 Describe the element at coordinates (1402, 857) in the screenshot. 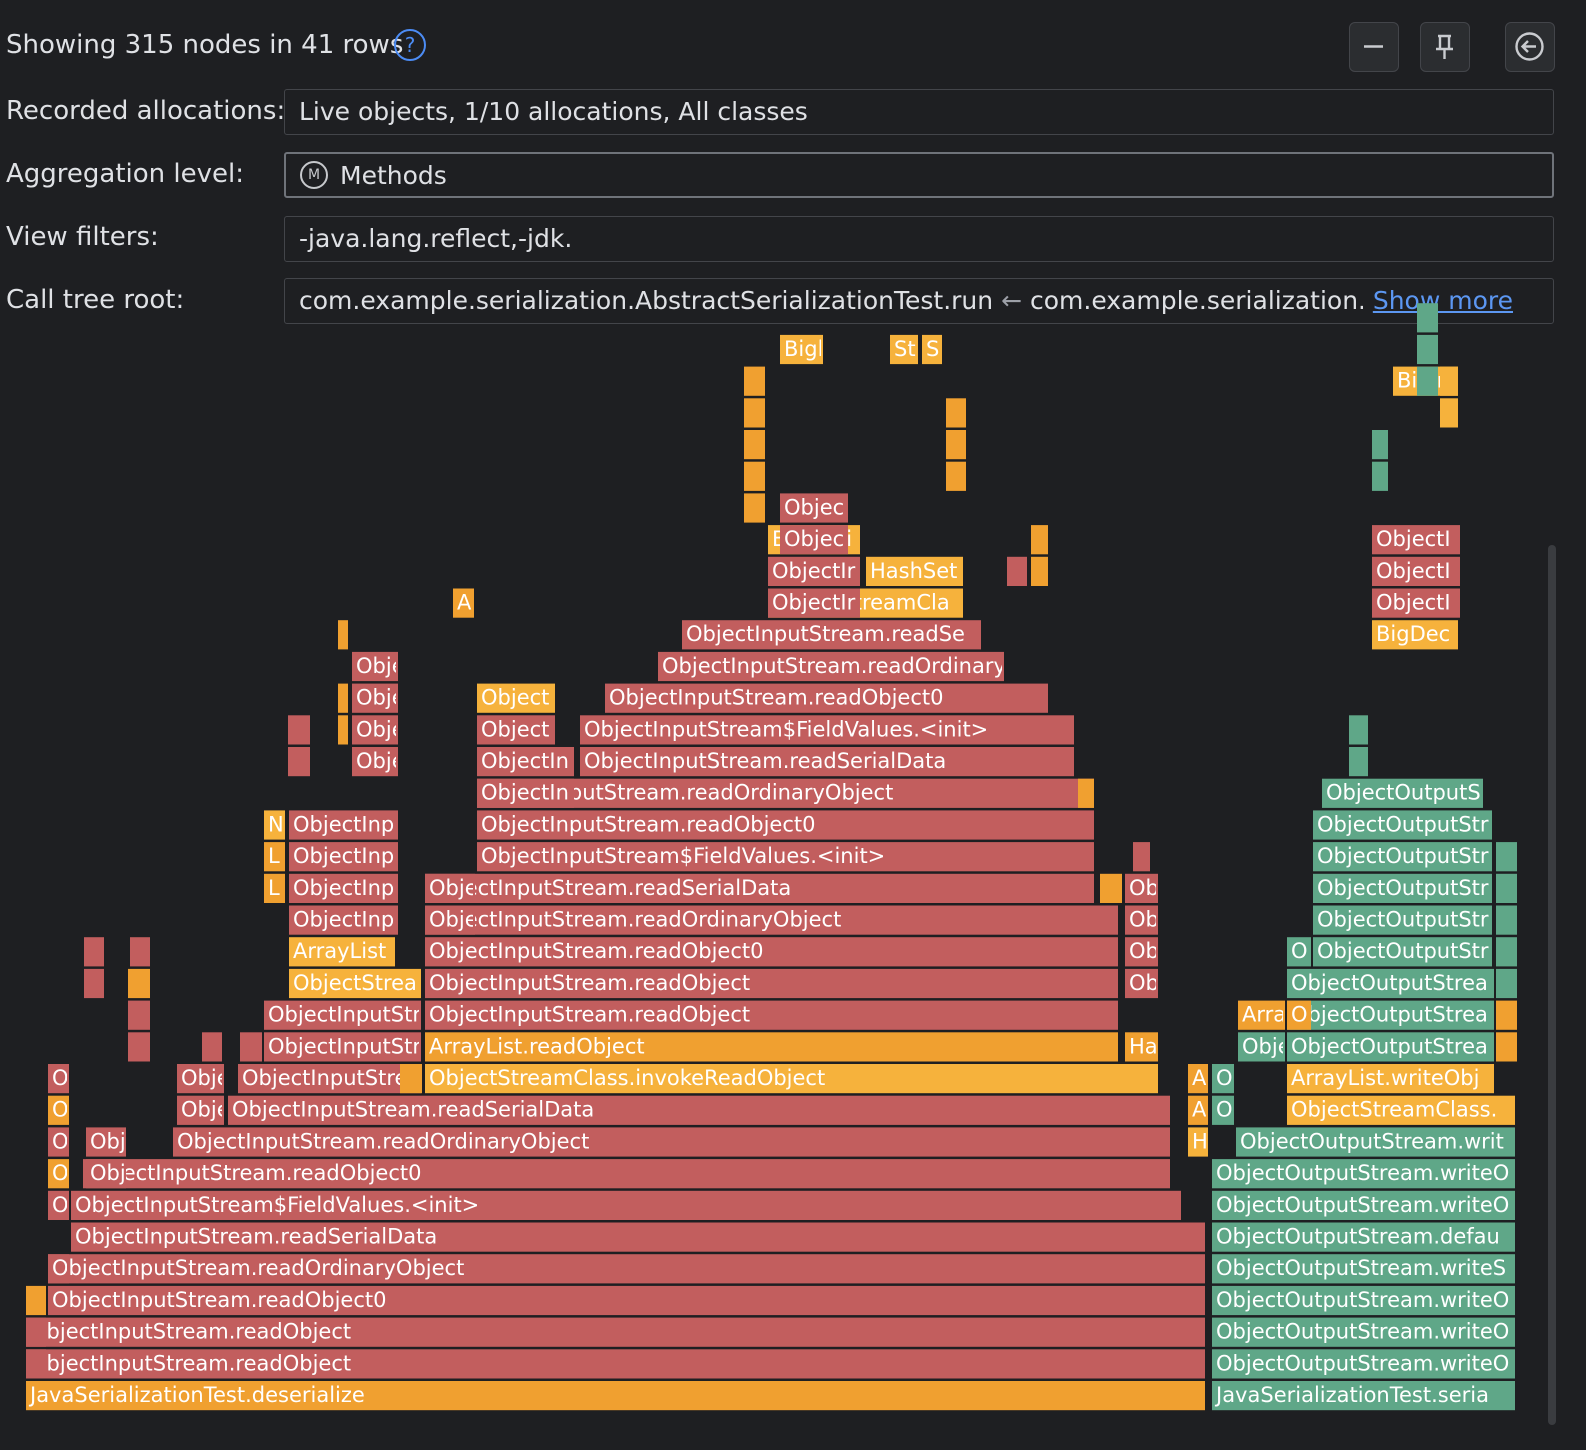

I see `flame-frame: ObjectOutputStr` at that location.